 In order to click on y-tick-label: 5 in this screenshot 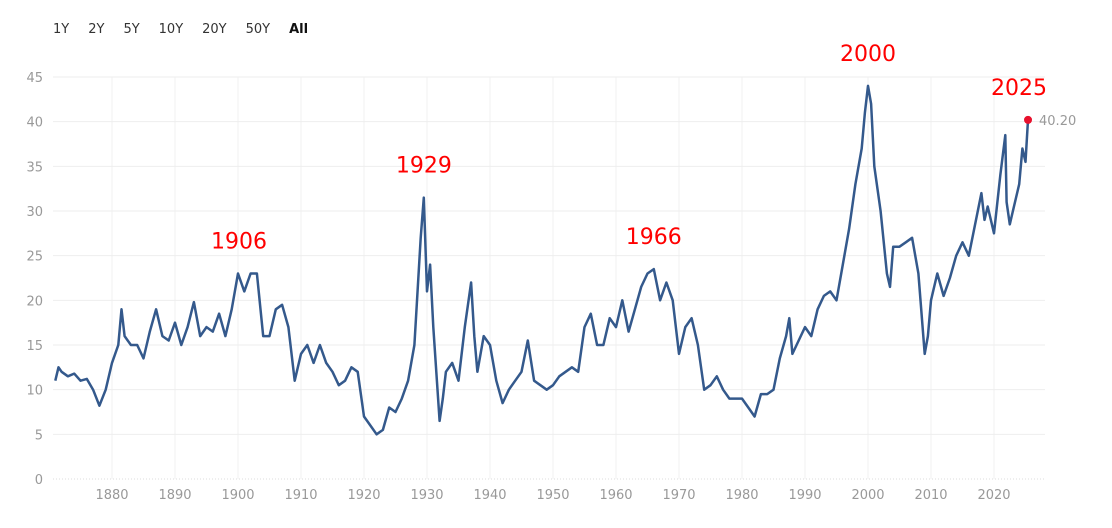, I will do `click(39, 435)`.